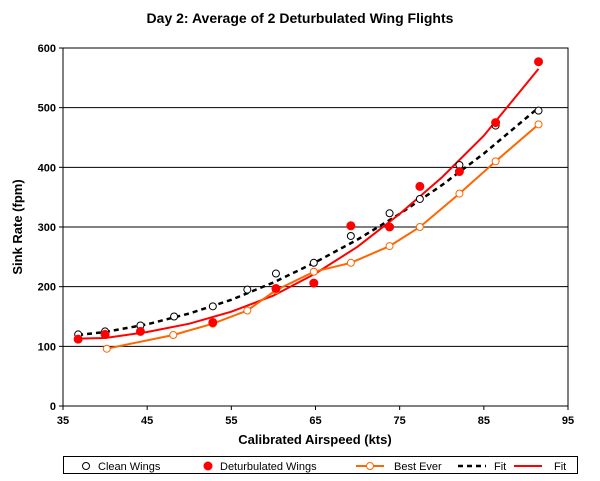 The image size is (600, 481). I want to click on y-tick-label: 200, so click(47, 288).